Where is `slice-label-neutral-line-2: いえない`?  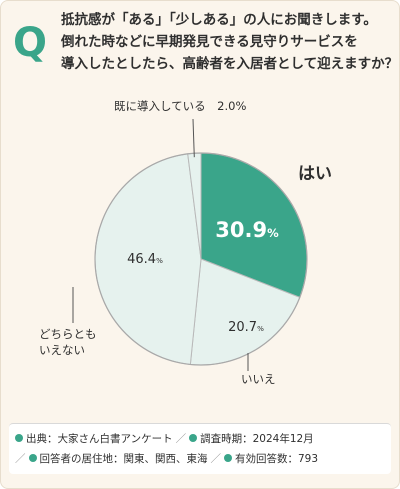
slice-label-neutral-line-2: いえない is located at coordinates (62, 350).